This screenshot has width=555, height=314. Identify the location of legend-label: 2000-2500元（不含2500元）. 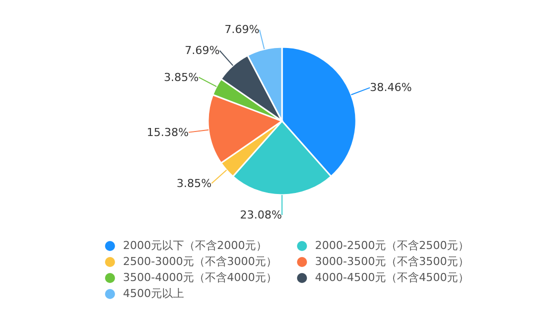
(392, 245).